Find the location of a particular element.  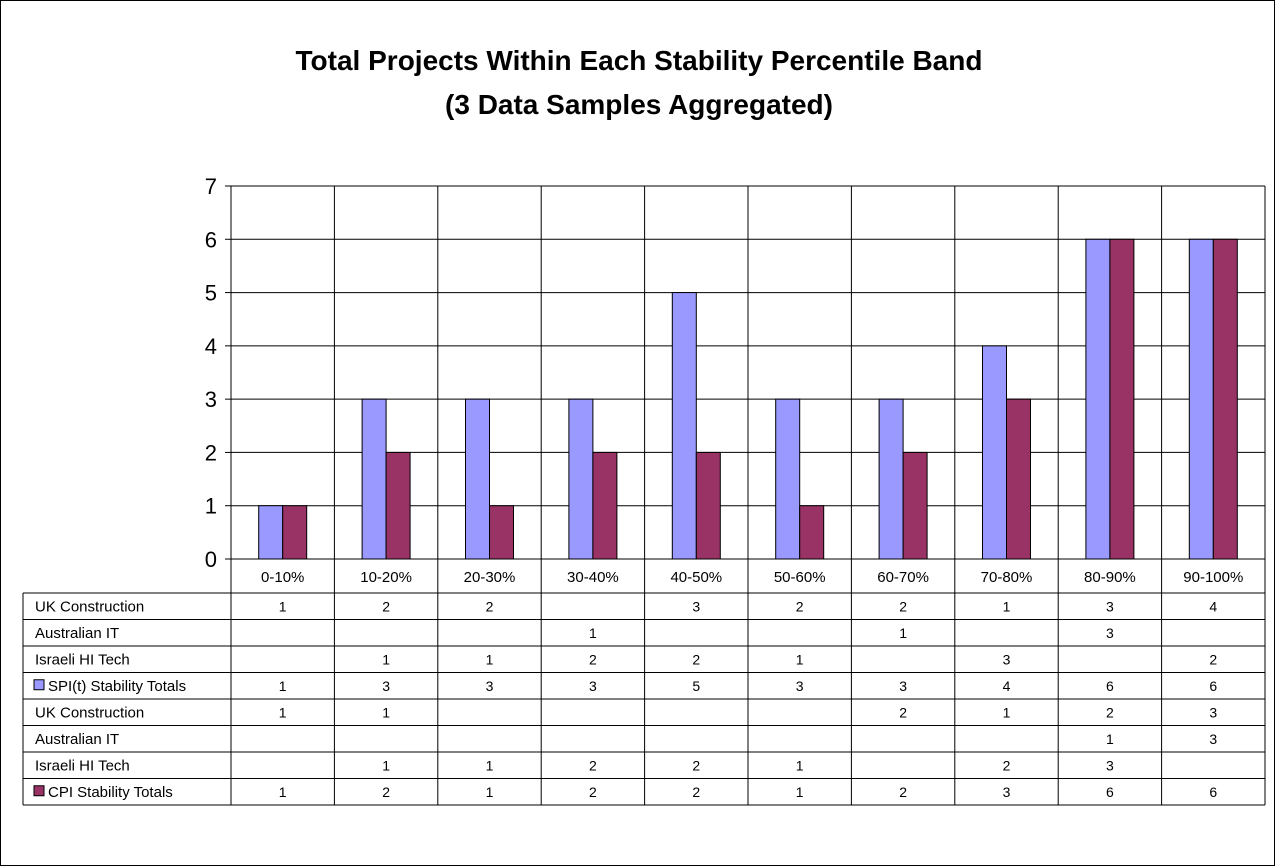

y-tick-label: 1 is located at coordinates (211, 506).